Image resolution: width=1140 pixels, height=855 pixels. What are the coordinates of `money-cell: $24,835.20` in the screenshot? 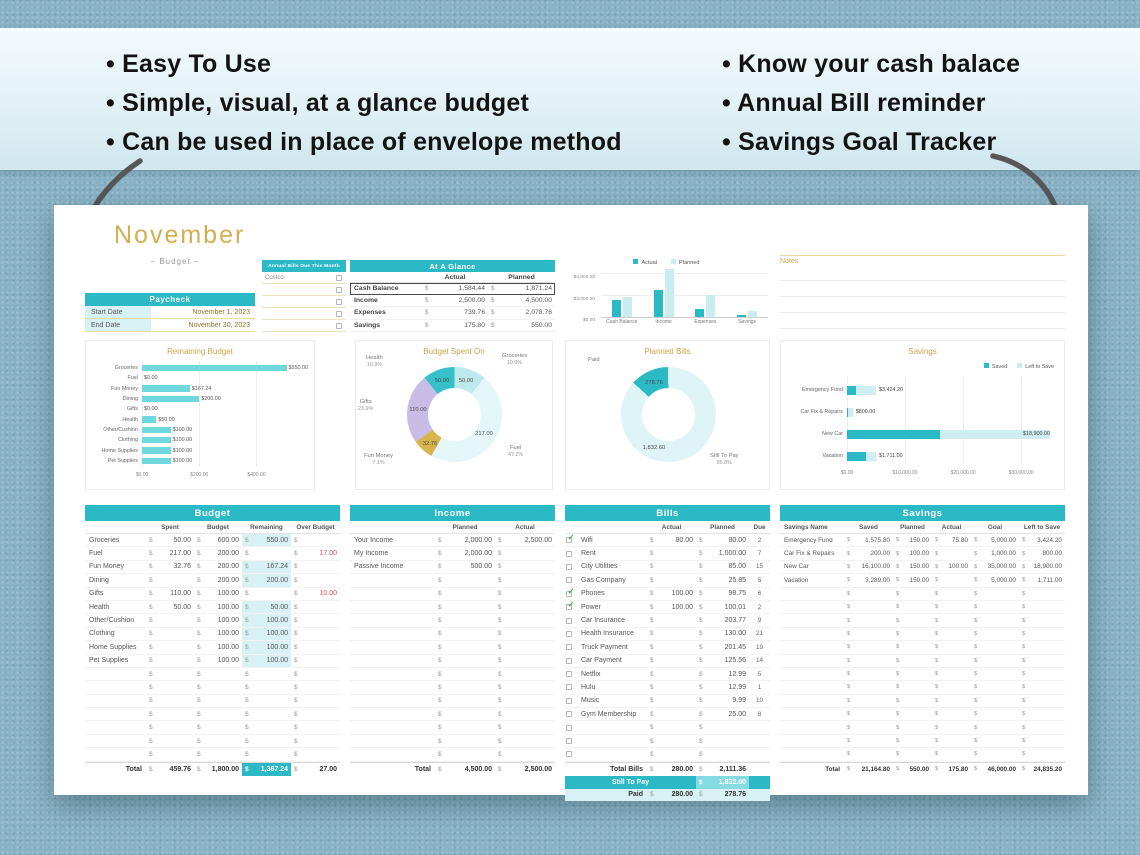 It's located at (1042, 769).